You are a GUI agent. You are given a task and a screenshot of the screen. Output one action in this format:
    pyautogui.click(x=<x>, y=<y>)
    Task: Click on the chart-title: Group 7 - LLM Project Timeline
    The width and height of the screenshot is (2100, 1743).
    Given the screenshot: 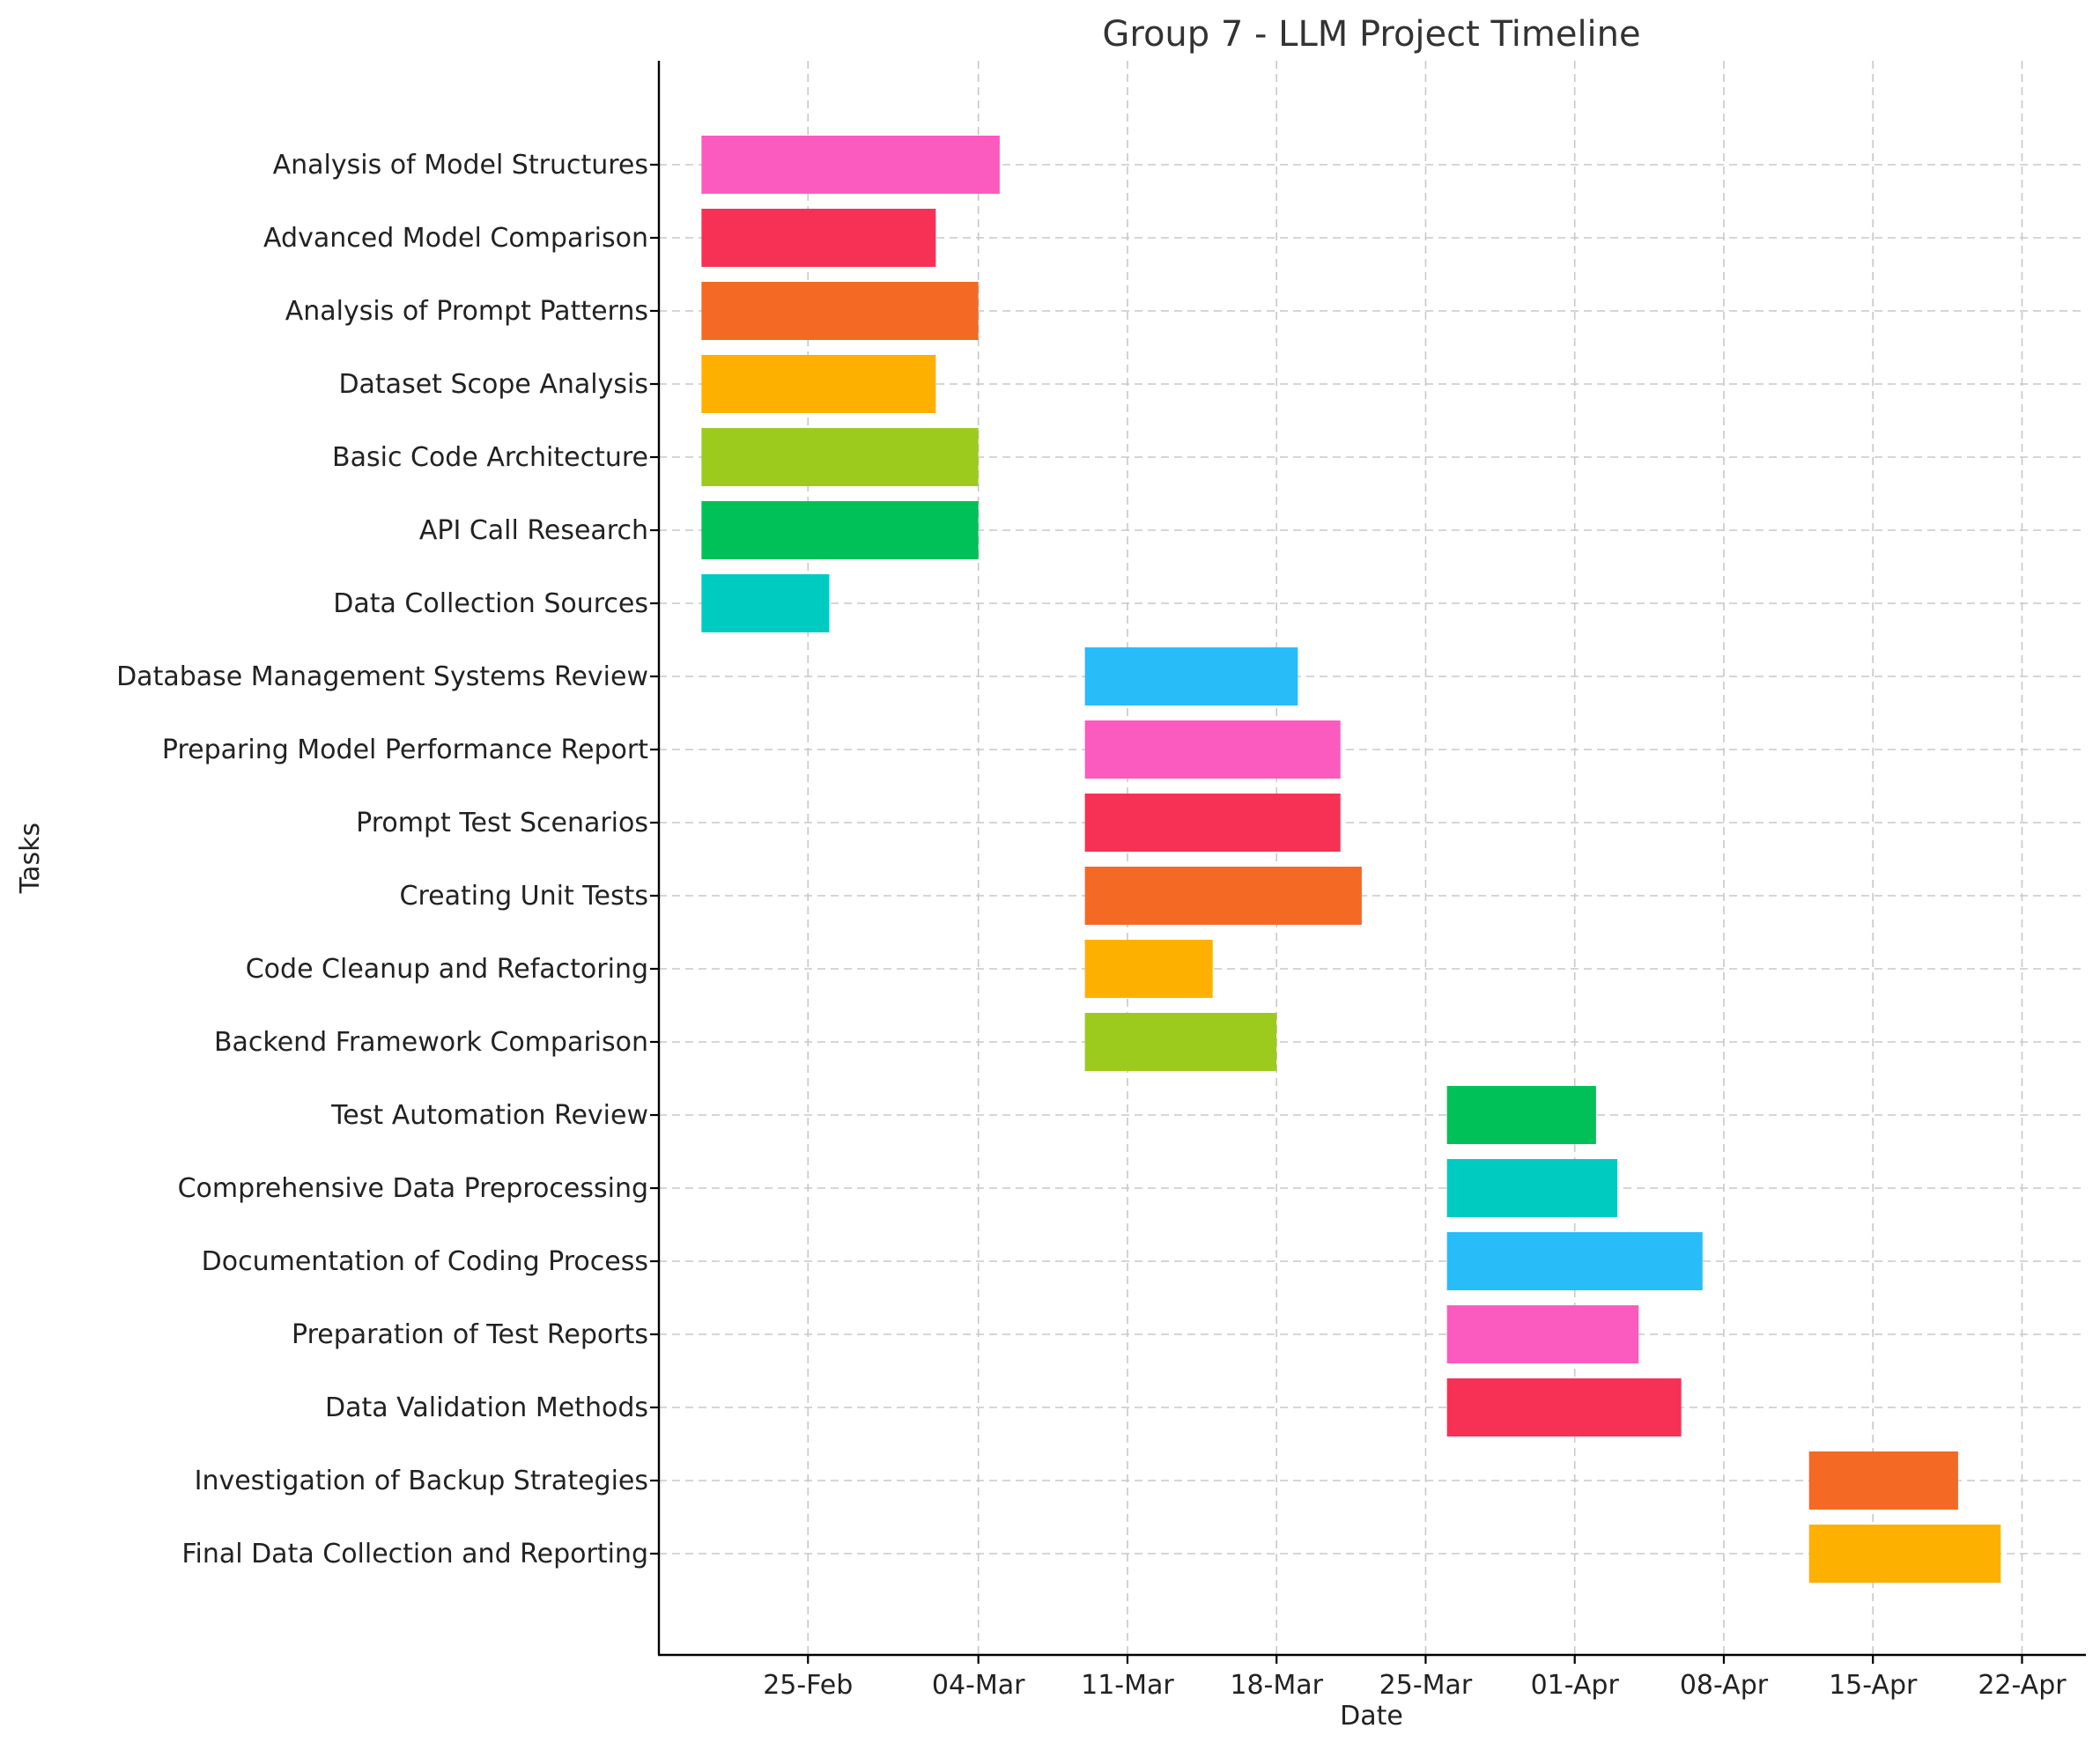 What is the action you would take?
    pyautogui.click(x=1371, y=34)
    